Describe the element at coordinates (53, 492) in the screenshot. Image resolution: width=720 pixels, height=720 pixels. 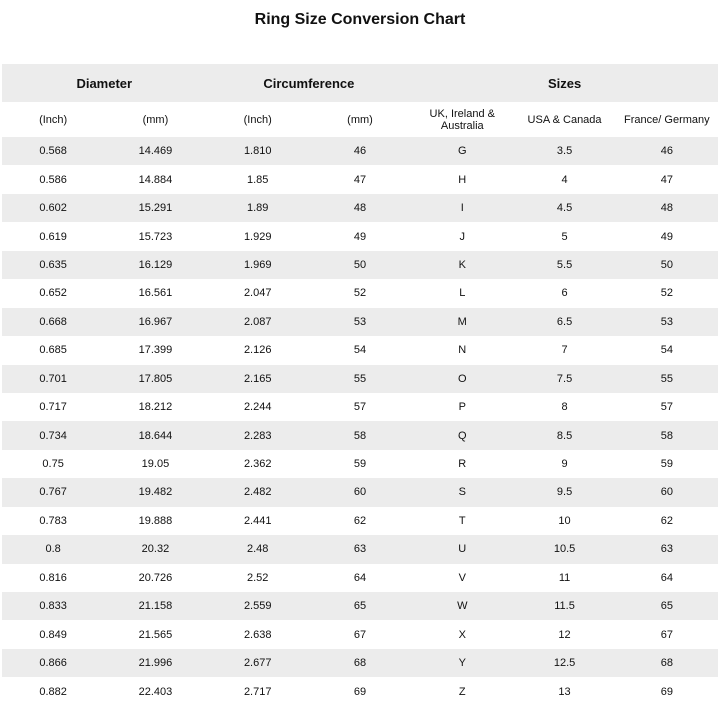
I see `table-cell: 0.767` at that location.